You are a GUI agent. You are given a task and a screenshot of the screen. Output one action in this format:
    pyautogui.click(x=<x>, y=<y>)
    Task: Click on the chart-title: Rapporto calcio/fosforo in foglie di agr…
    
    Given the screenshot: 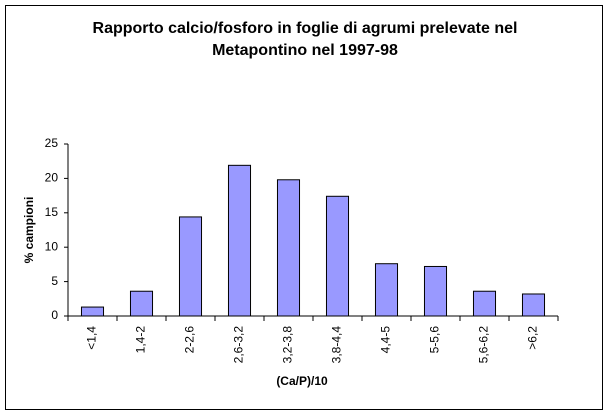 What is the action you would take?
    pyautogui.click(x=305, y=39)
    